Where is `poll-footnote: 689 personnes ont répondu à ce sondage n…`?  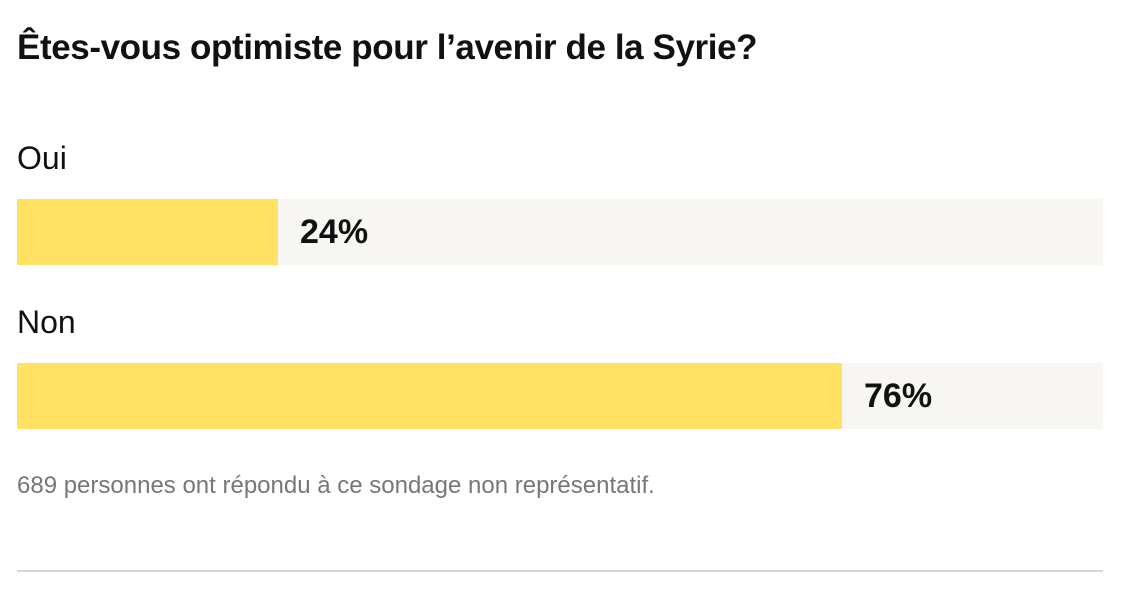
poll-footnote: 689 personnes ont répondu à ce sondage n… is located at coordinates (336, 485).